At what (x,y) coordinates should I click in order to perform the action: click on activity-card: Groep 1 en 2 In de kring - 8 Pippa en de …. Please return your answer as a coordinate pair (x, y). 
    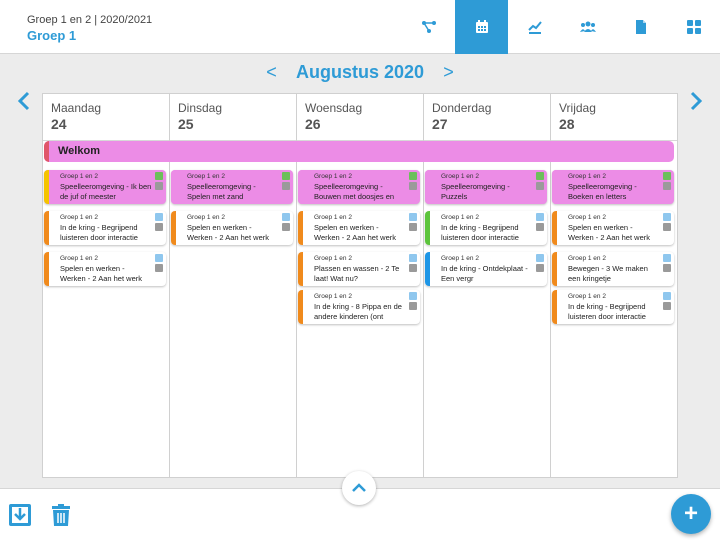
    Looking at the image, I should click on (359, 307).